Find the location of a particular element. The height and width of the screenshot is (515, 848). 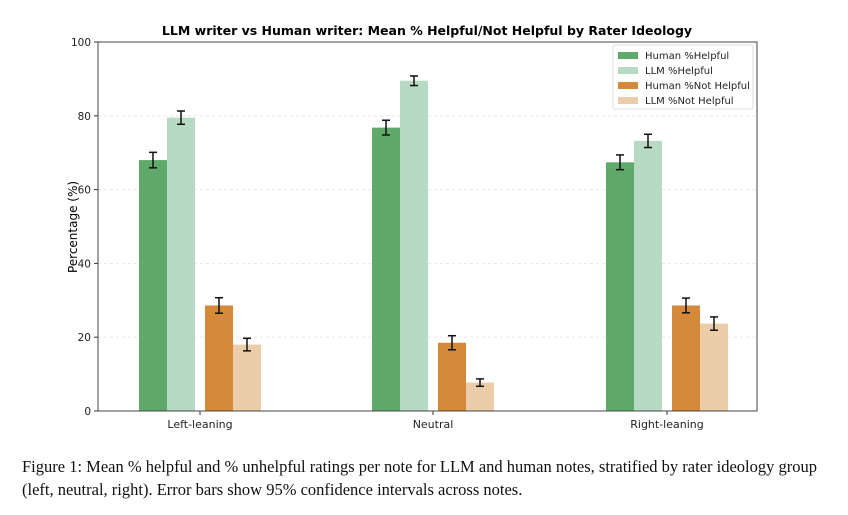

y-tick-label: 20 is located at coordinates (84, 338).